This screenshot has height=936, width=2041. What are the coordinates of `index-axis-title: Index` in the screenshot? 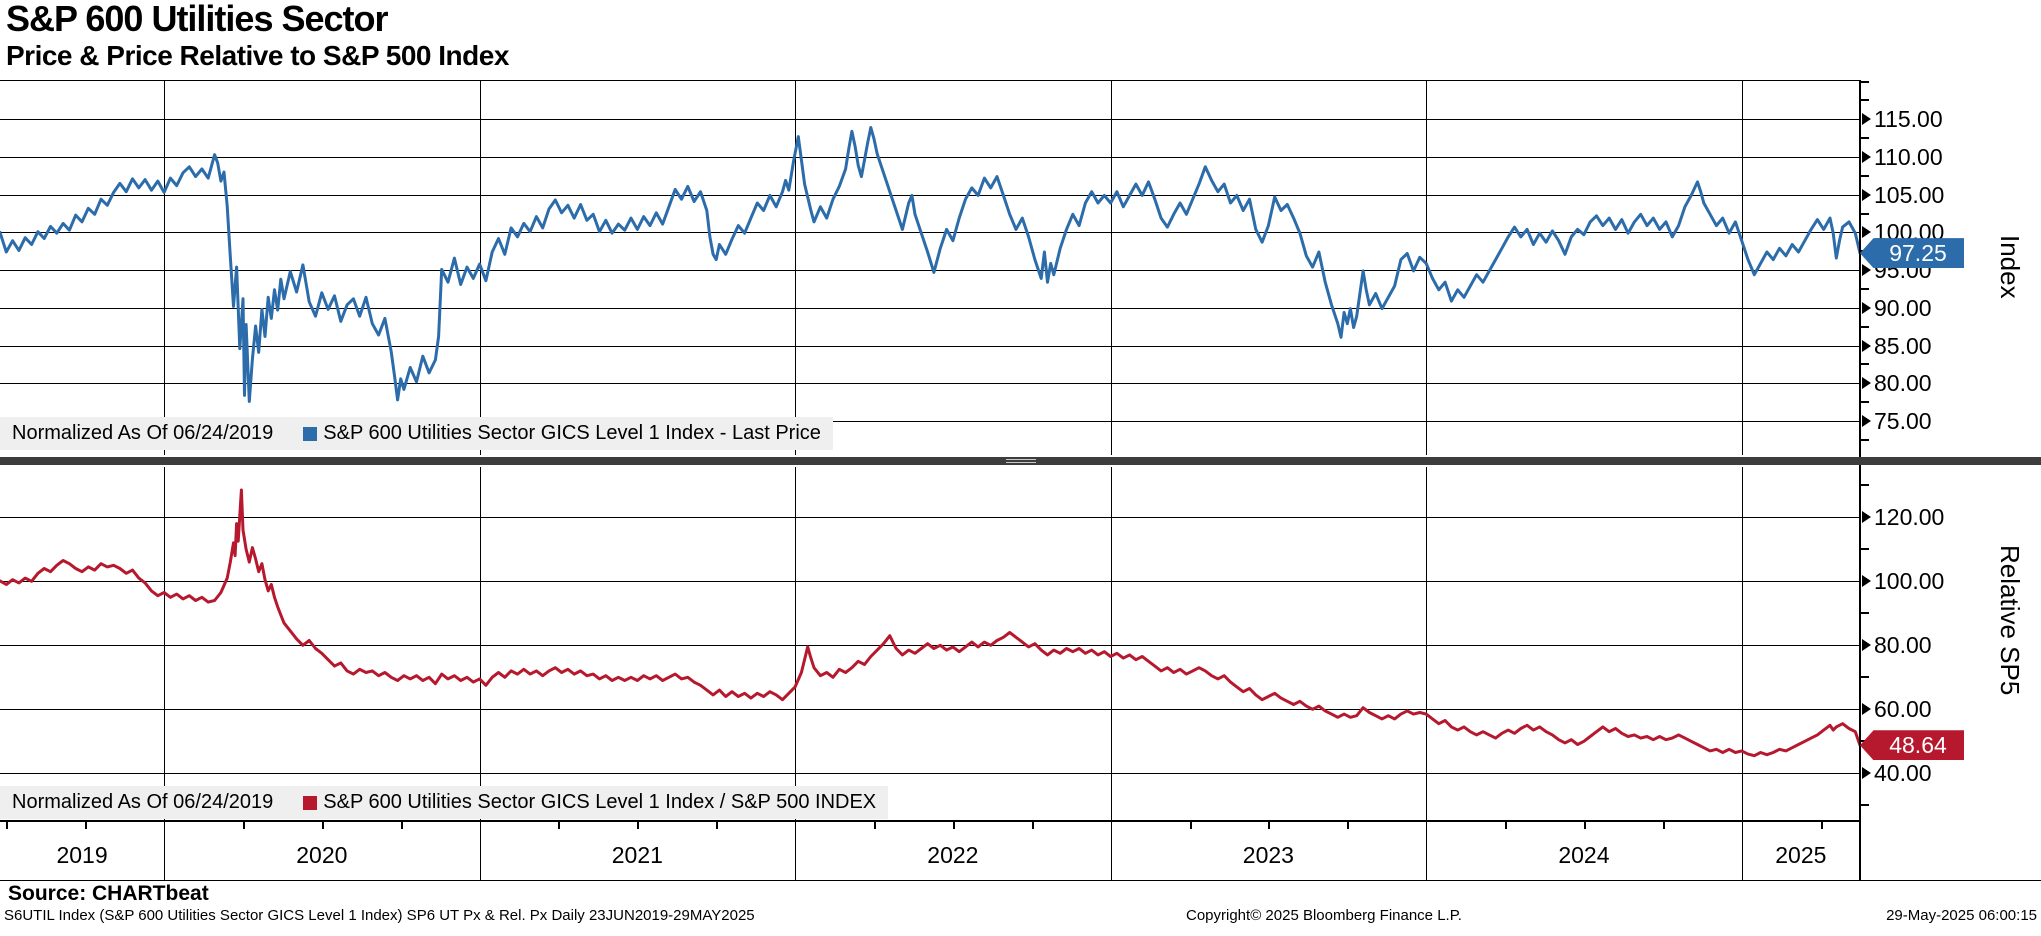 It's located at (2010, 267).